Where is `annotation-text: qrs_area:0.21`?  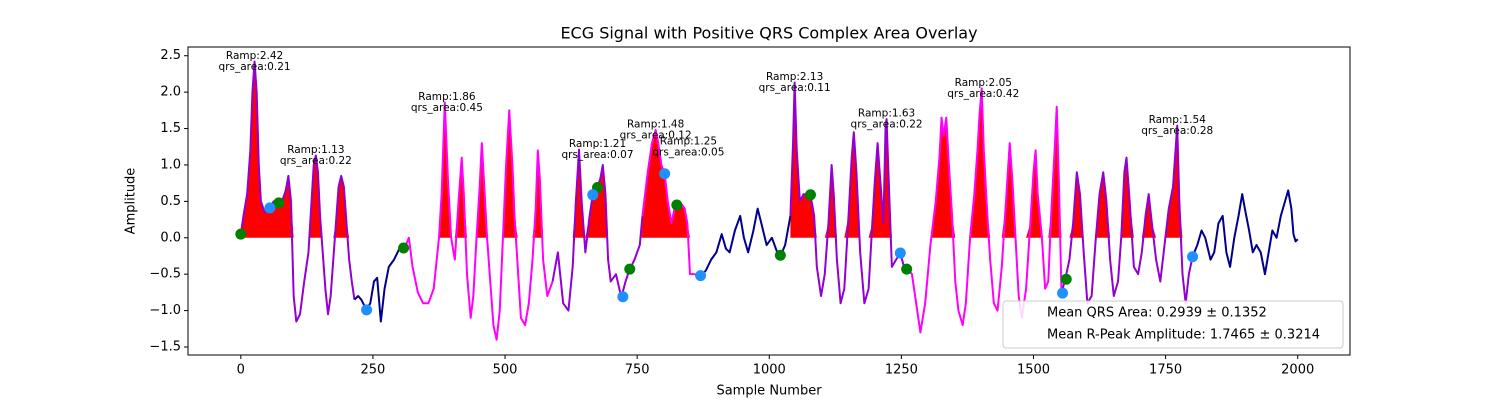
annotation-text: qrs_area:0.21 is located at coordinates (255, 67).